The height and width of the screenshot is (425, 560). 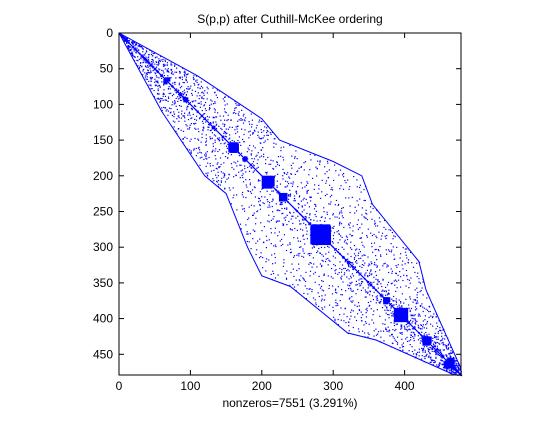 What do you see at coordinates (333, 386) in the screenshot?
I see `x-tick-label: 300` at bounding box center [333, 386].